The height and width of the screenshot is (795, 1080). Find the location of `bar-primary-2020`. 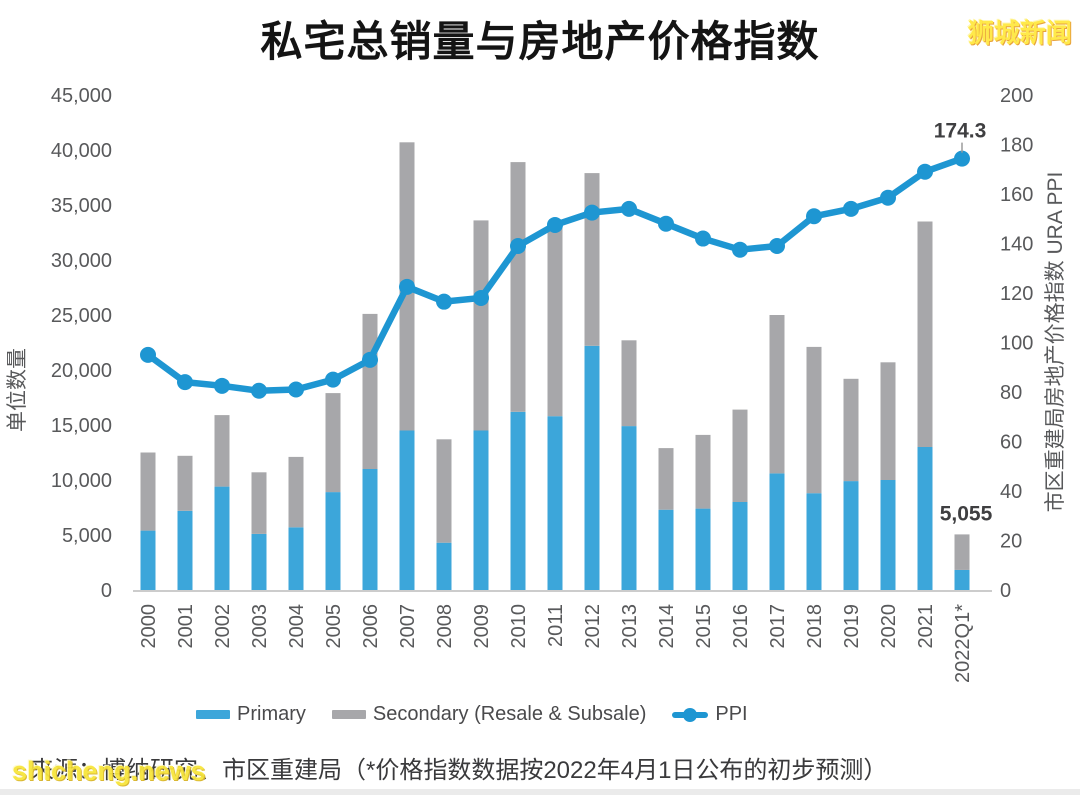

bar-primary-2020 is located at coordinates (888, 535).